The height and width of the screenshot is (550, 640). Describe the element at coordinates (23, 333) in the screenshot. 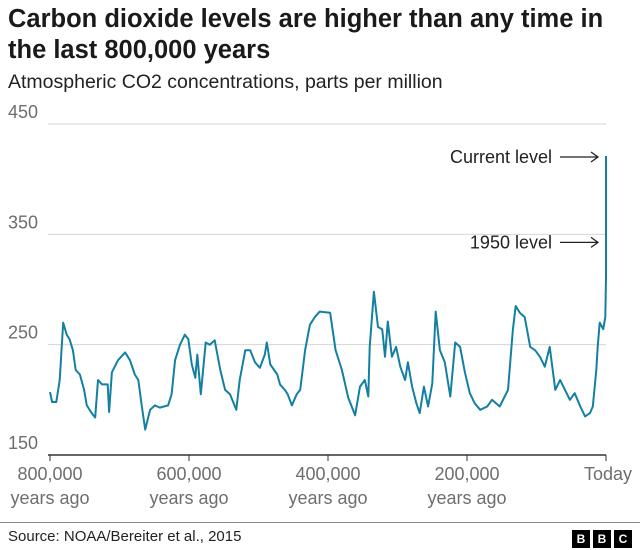

I see `y-tick-label: 250` at that location.